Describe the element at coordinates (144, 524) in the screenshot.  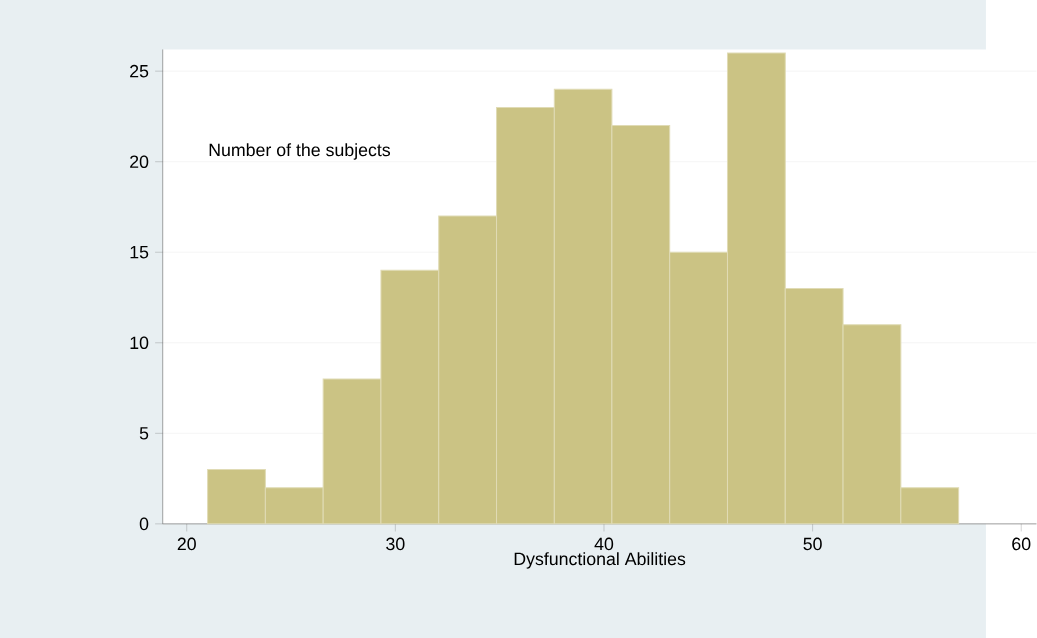
I see `y-tick-label: 0` at that location.